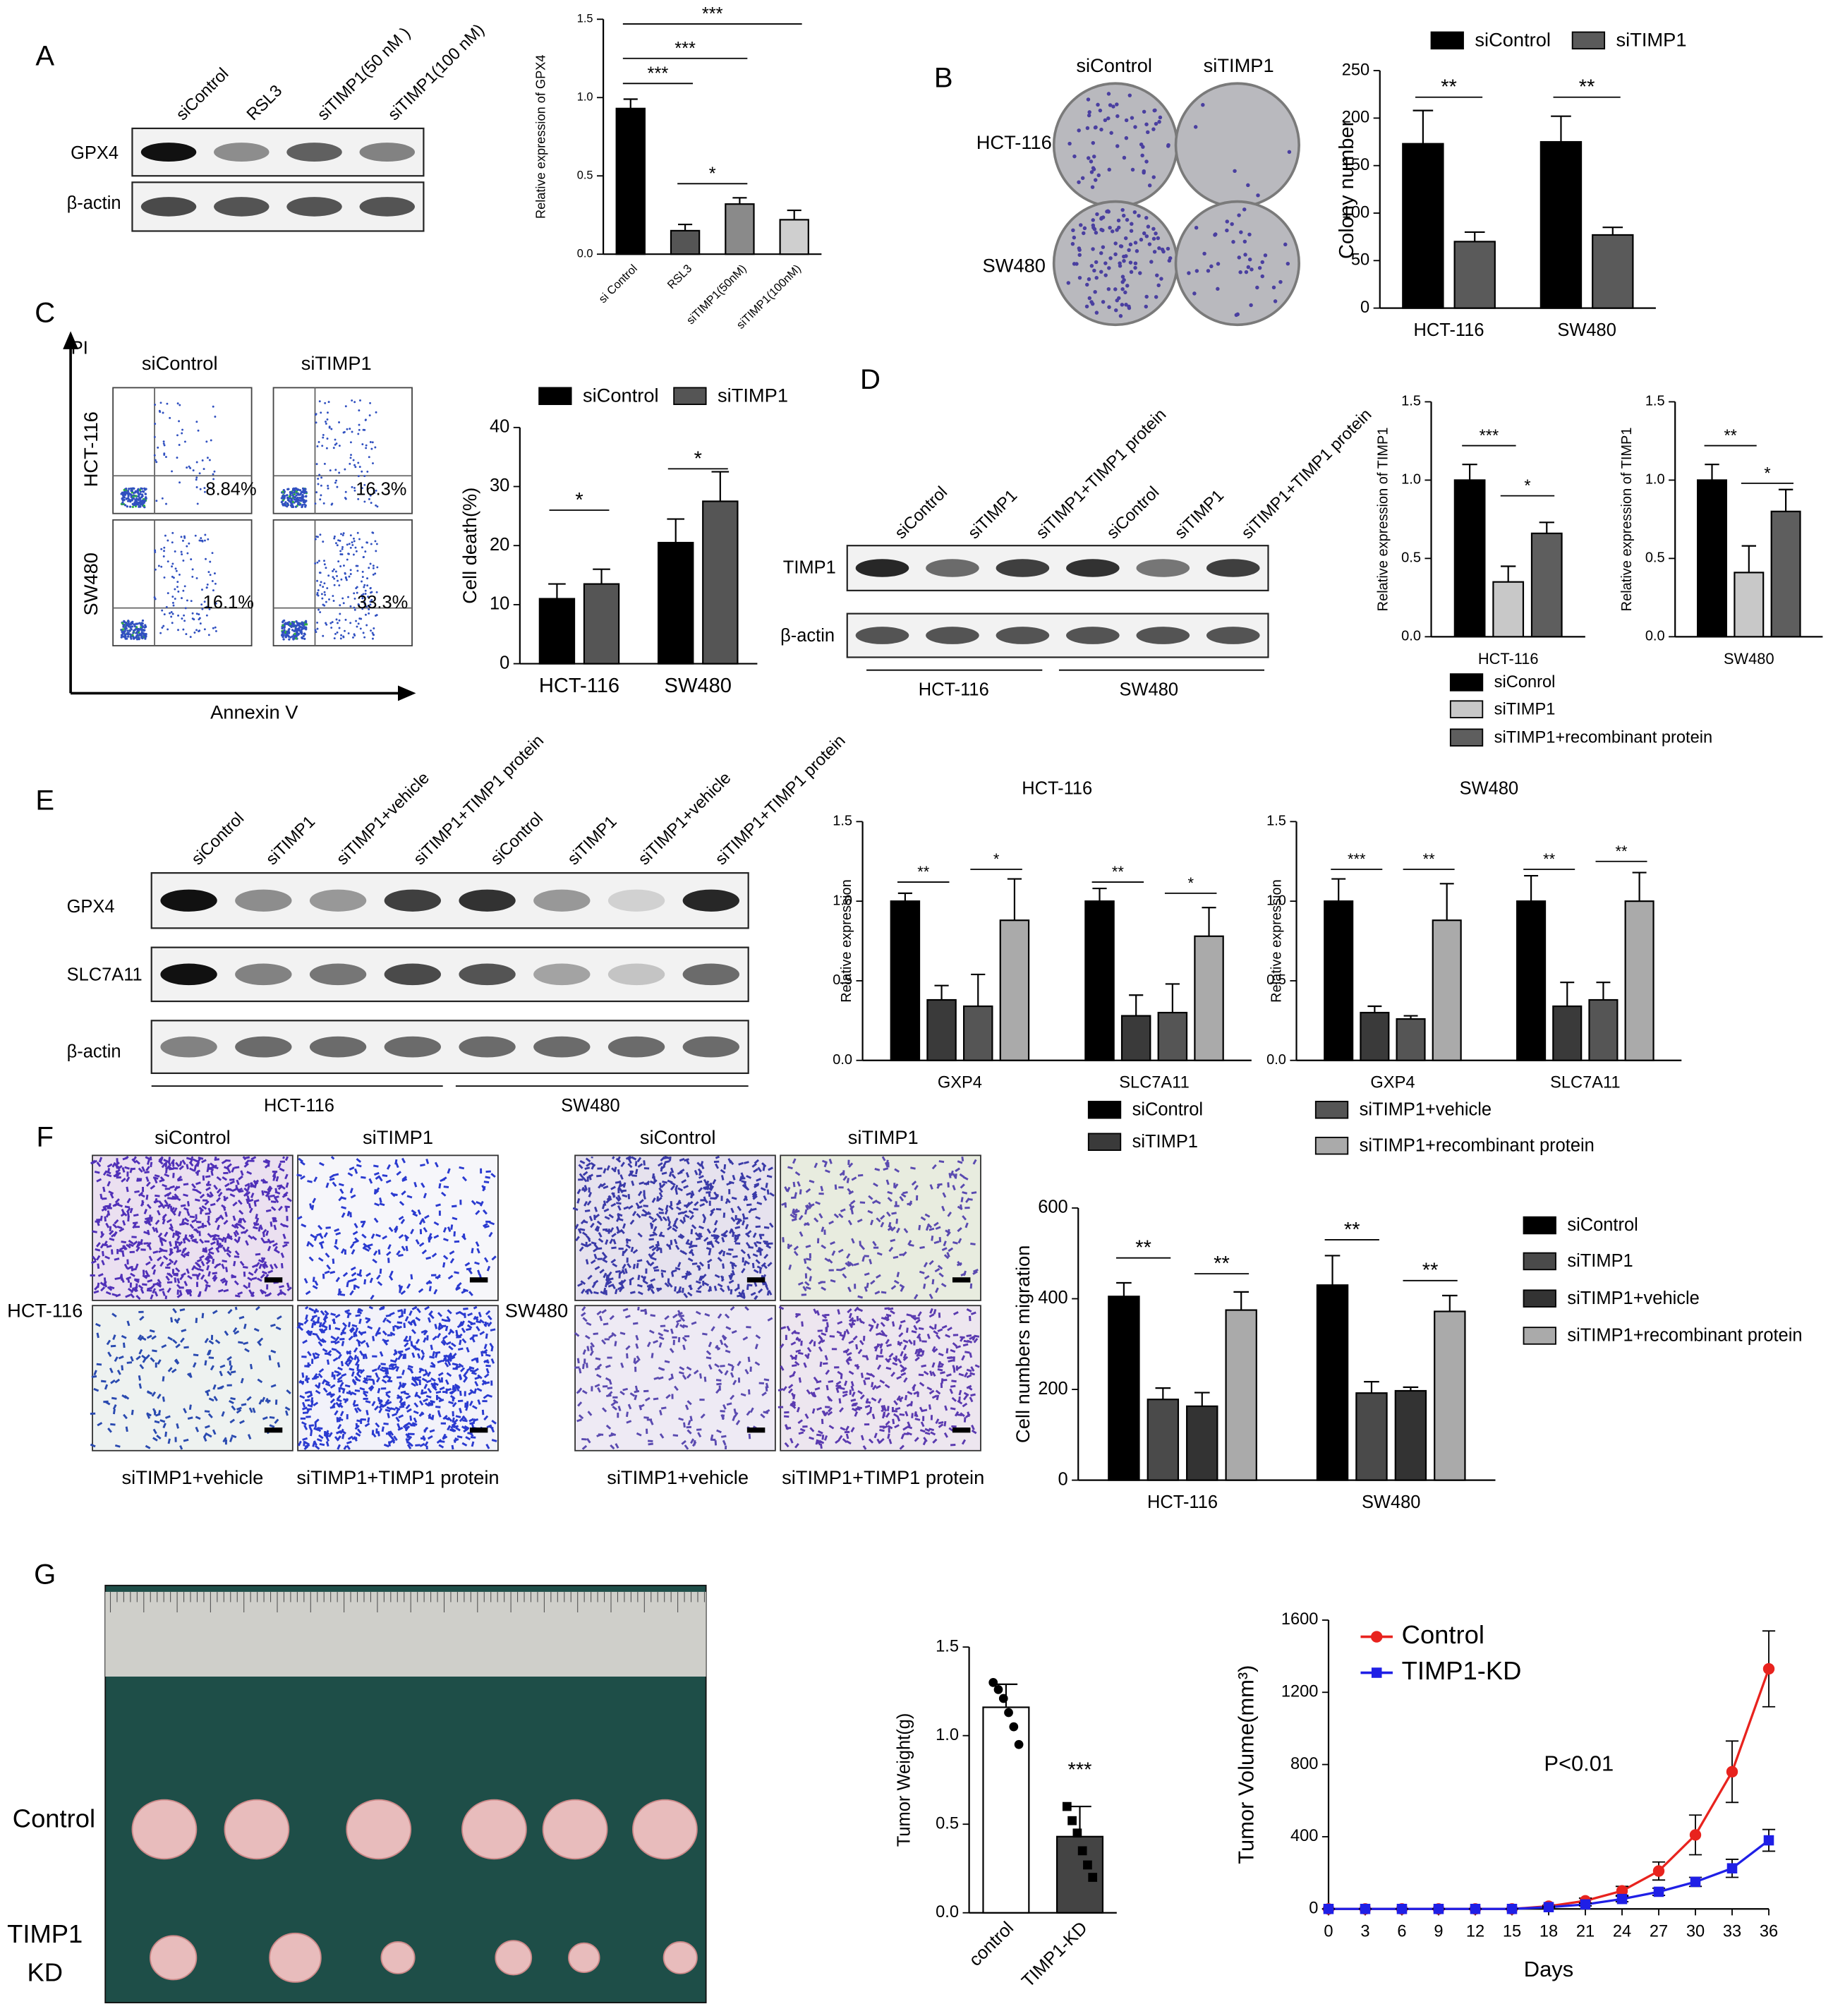 The image size is (1833, 2016). What do you see at coordinates (45, 312) in the screenshot?
I see `panel-label: C` at bounding box center [45, 312].